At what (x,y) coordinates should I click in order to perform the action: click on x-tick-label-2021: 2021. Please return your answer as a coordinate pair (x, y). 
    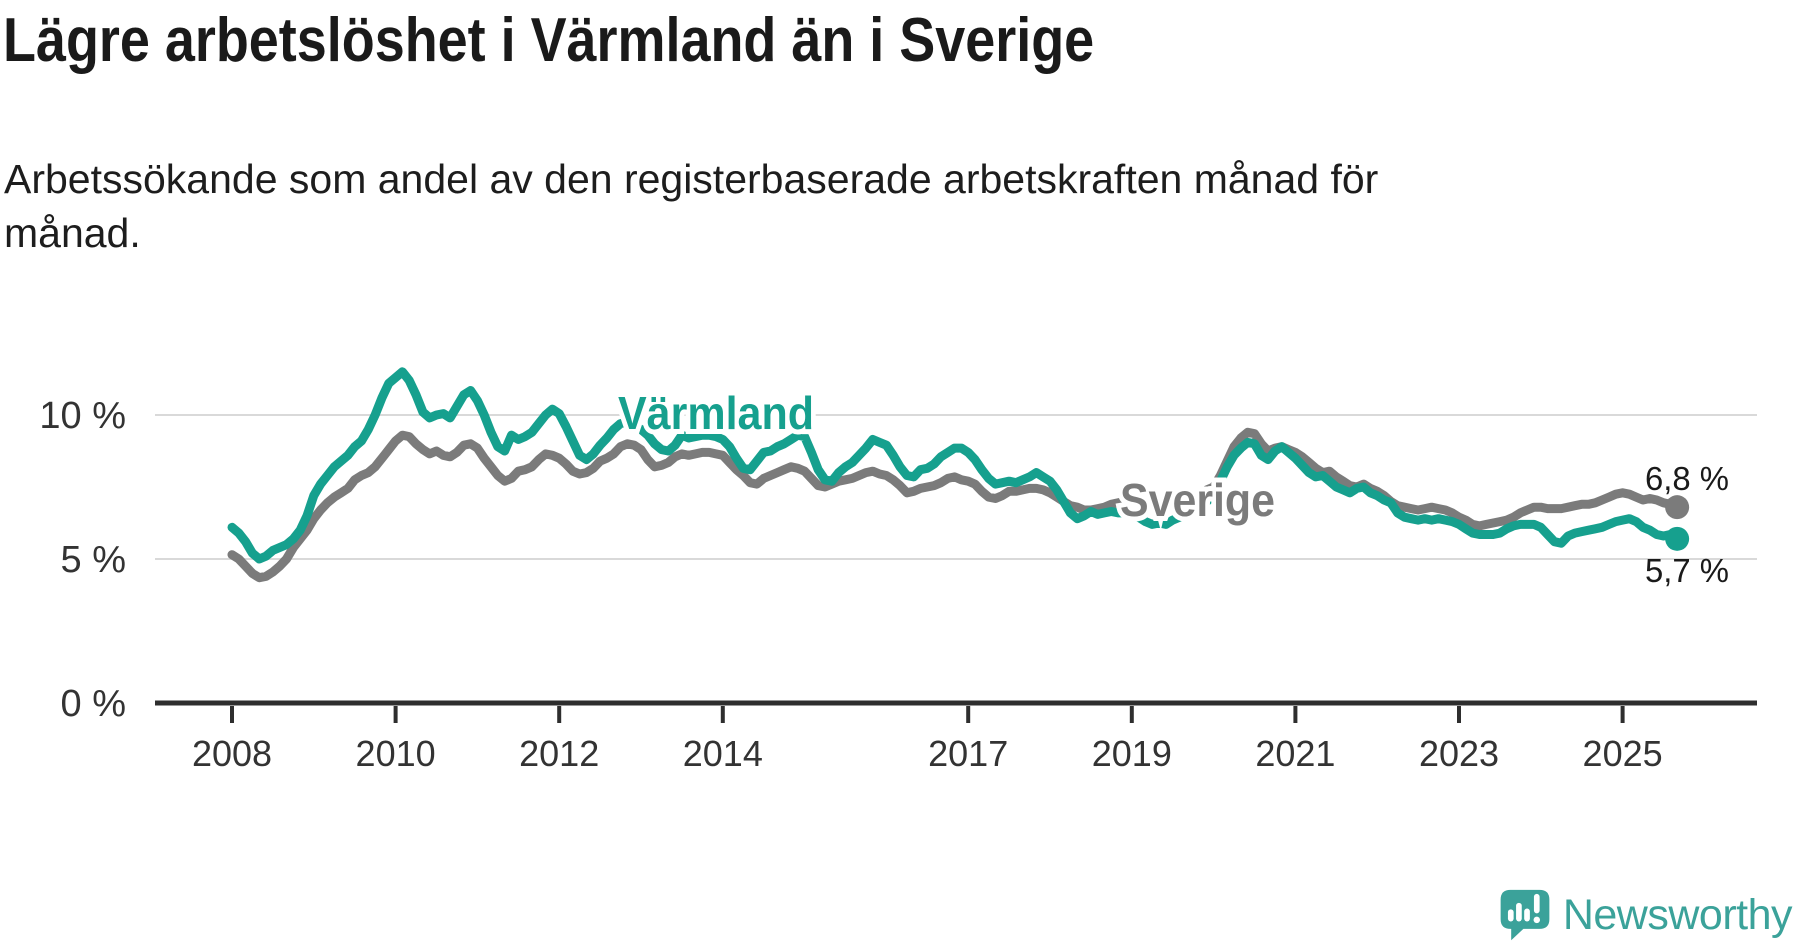
    Looking at the image, I should click on (1295, 753).